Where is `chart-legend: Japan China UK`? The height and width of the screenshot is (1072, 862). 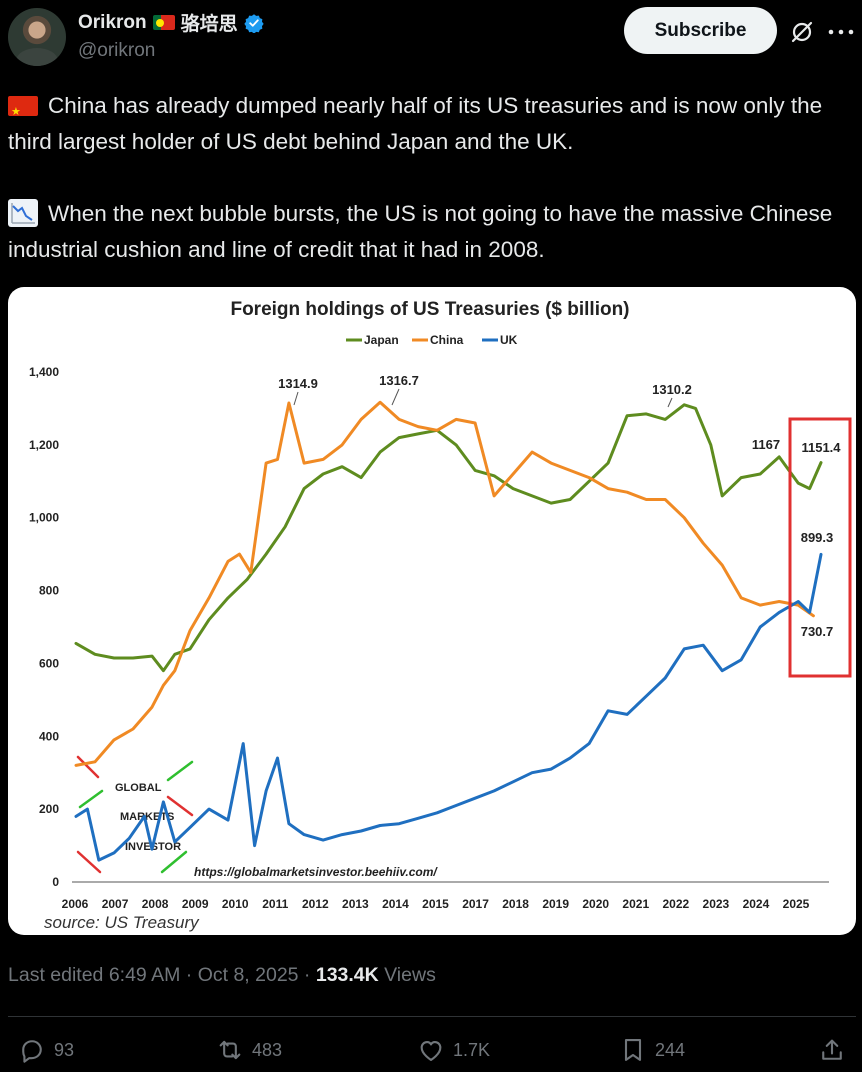
chart-legend: Japan China UK is located at coordinates (432, 340).